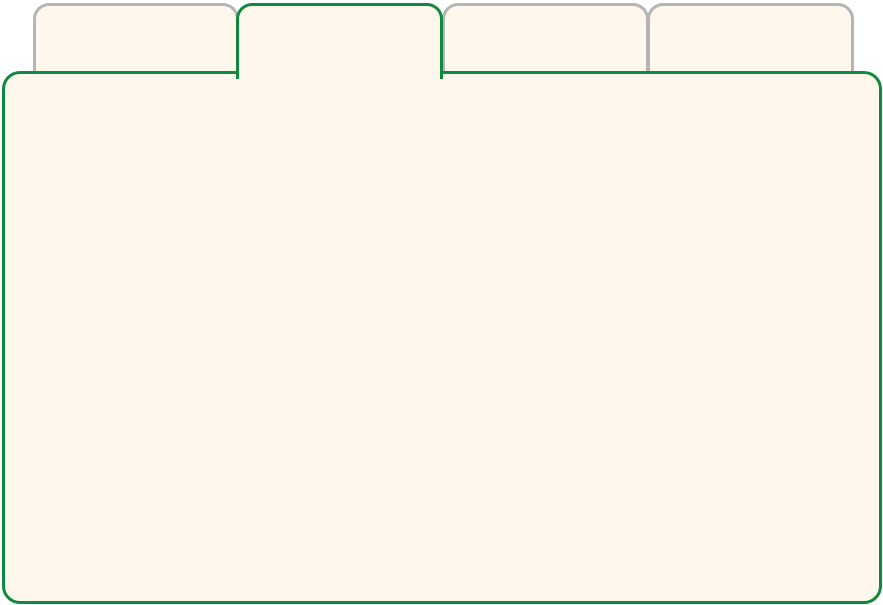 Image resolution: width=883 pixels, height=605 pixels. Describe the element at coordinates (339, 41) in the screenshot. I see `tab-2-active` at that location.